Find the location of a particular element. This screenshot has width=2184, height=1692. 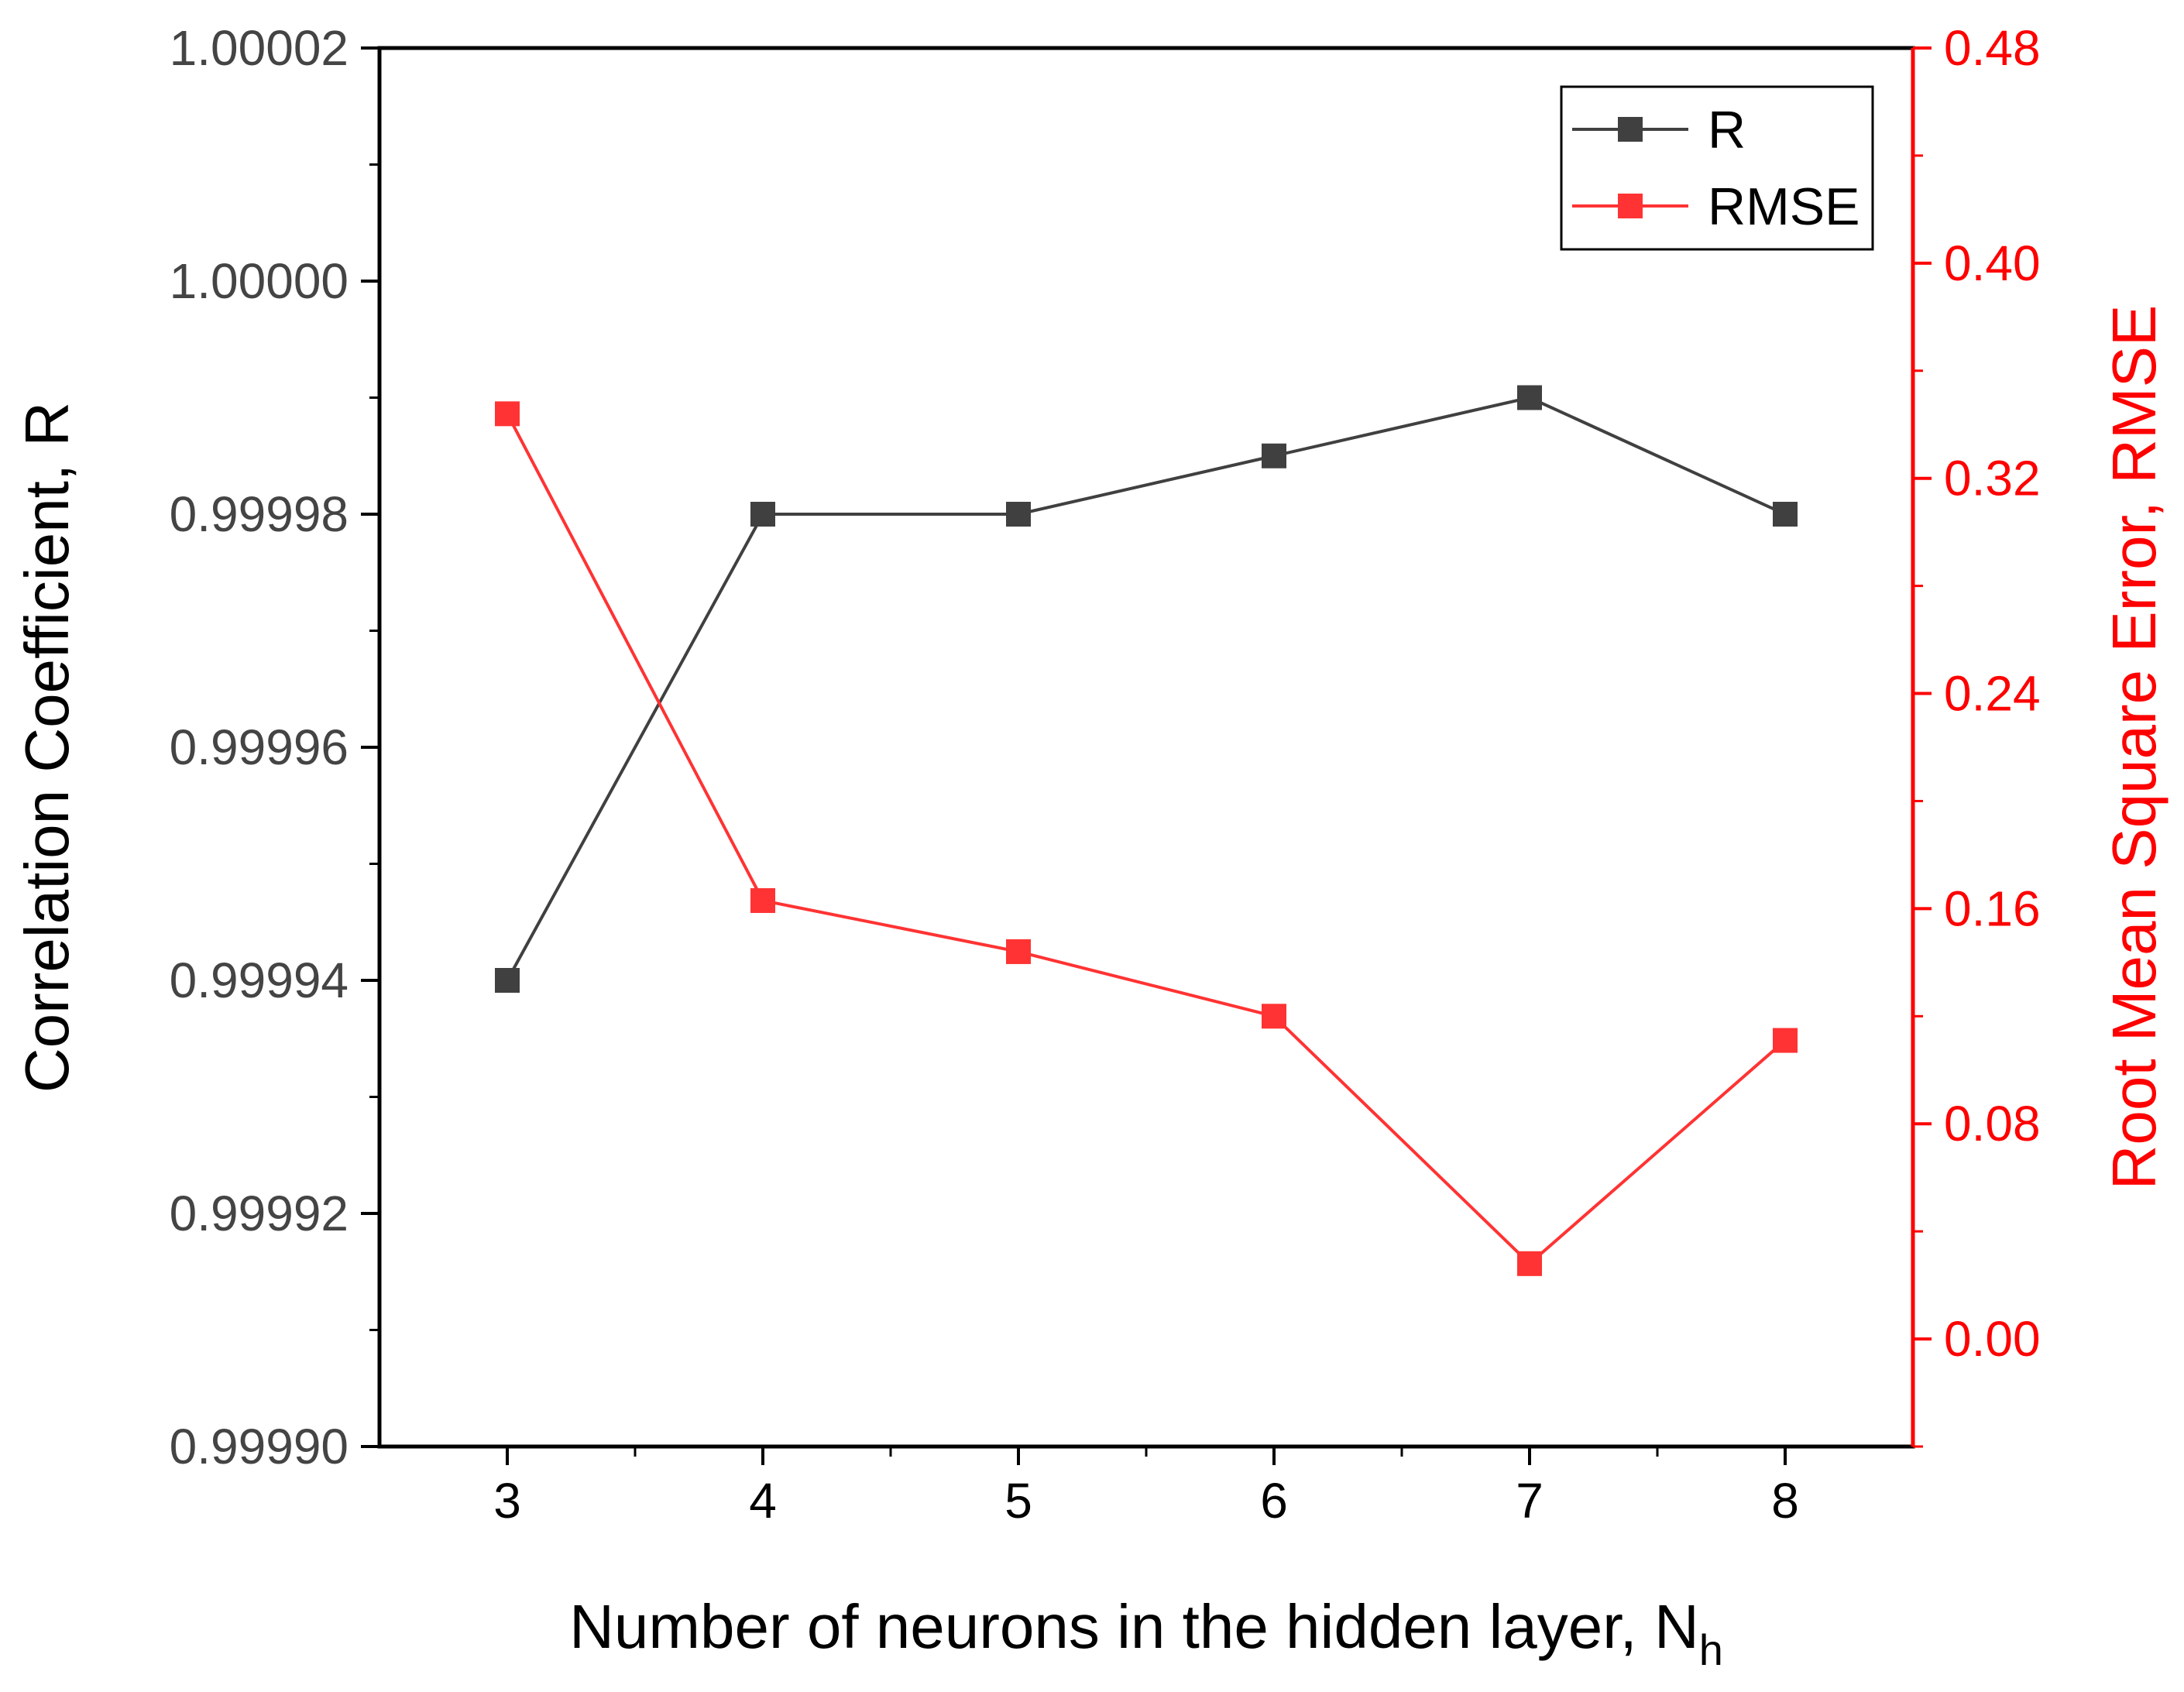

legend-rmse-label: RMSE is located at coordinates (1783, 206).